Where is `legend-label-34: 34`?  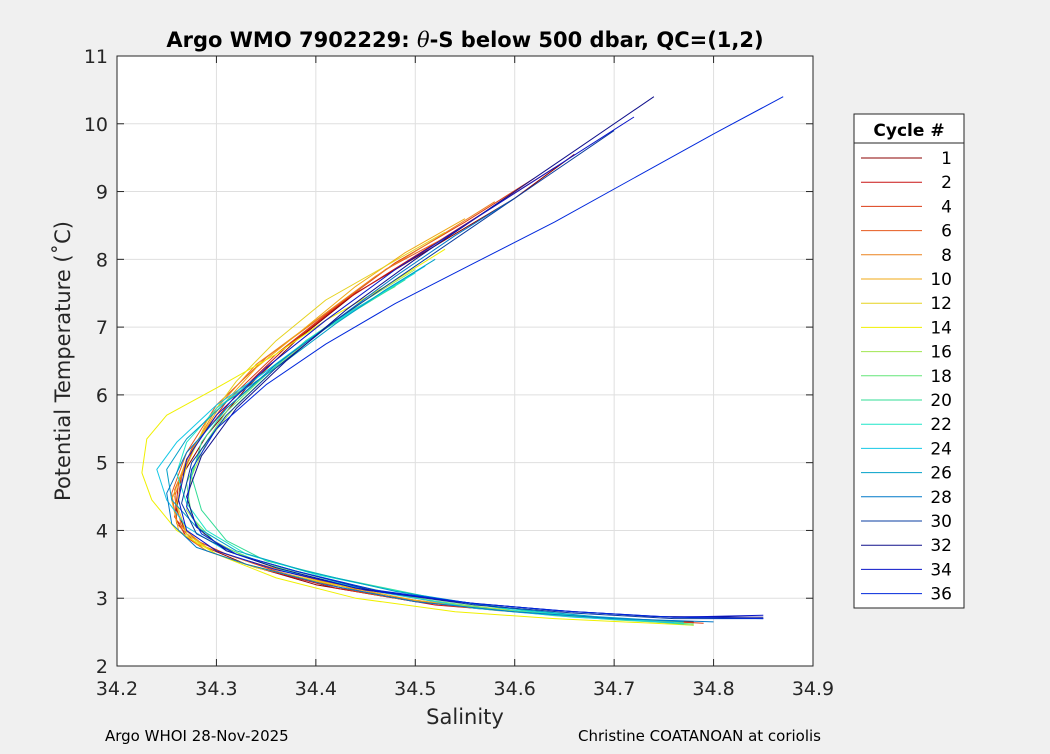
legend-label-34: 34 is located at coordinates (941, 570).